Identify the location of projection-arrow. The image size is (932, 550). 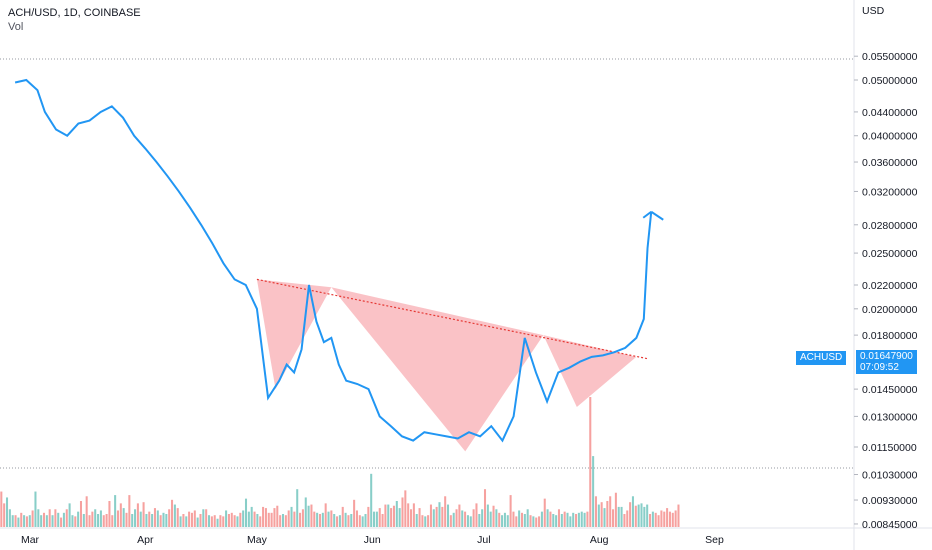
(653, 215).